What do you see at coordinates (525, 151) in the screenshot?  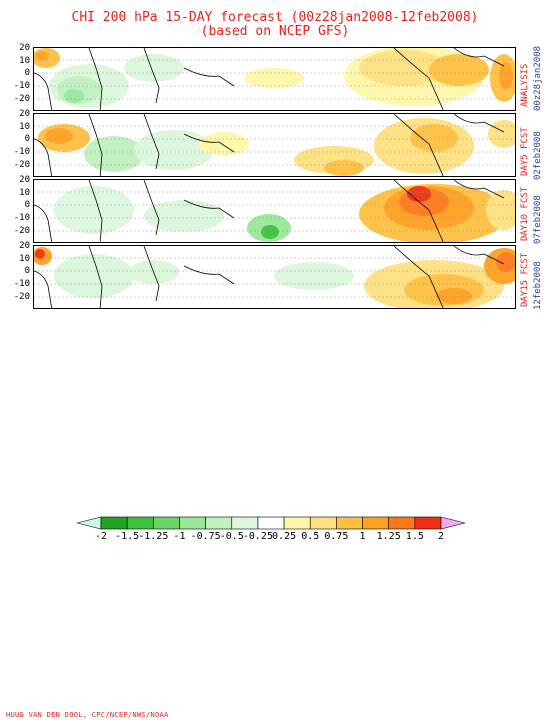 I see `panel-label-day5: DAY5 FCST` at bounding box center [525, 151].